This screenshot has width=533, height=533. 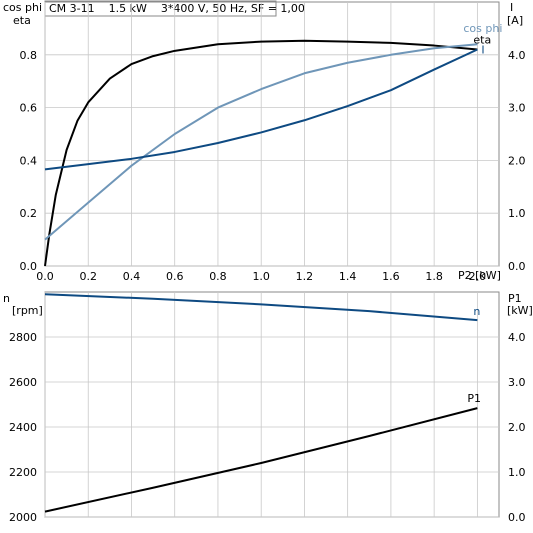 What do you see at coordinates (476, 311) in the screenshot?
I see `series-label-n: n` at bounding box center [476, 311].